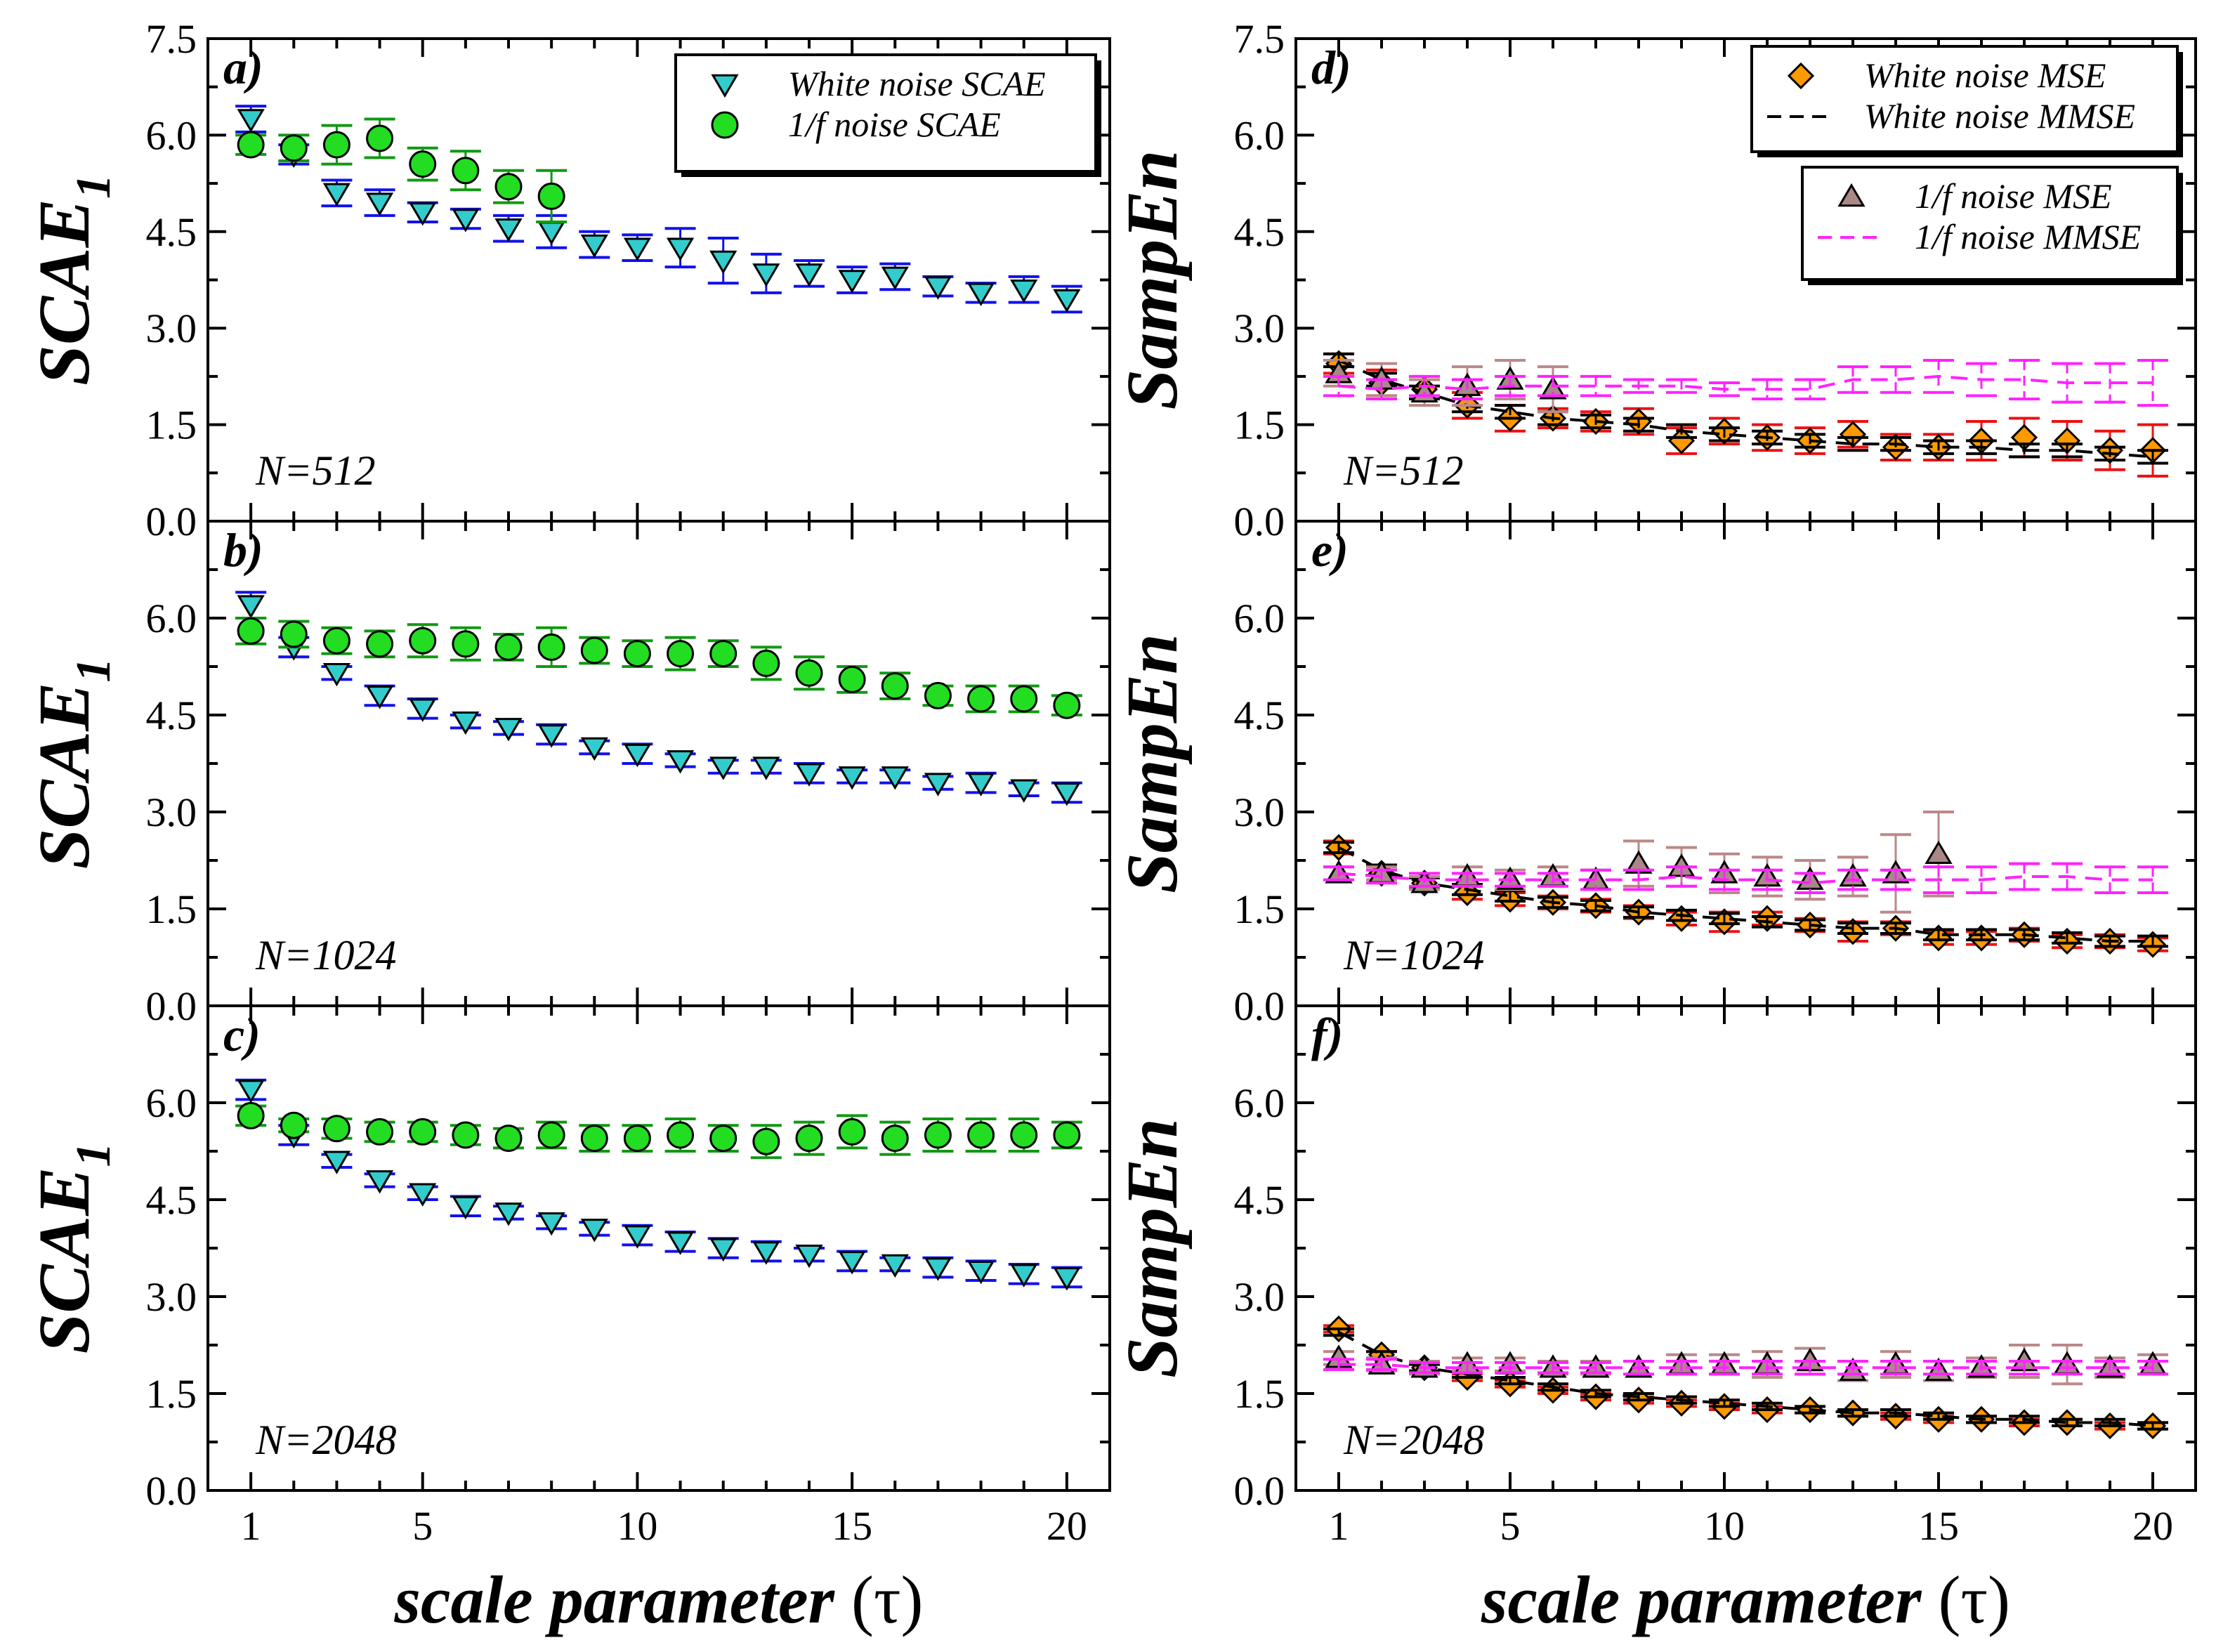 The height and width of the screenshot is (1652, 2216). Describe the element at coordinates (2013, 196) in the screenshot. I see `legend-label: 1/f noise MSE` at that location.